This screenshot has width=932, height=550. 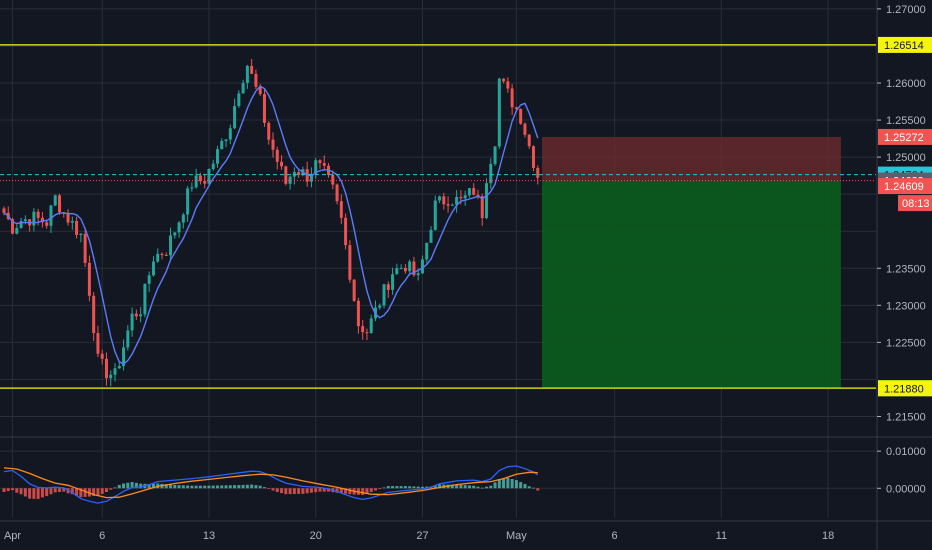 What do you see at coordinates (906, 343) in the screenshot?
I see `y-tick-label: 1.22500` at bounding box center [906, 343].